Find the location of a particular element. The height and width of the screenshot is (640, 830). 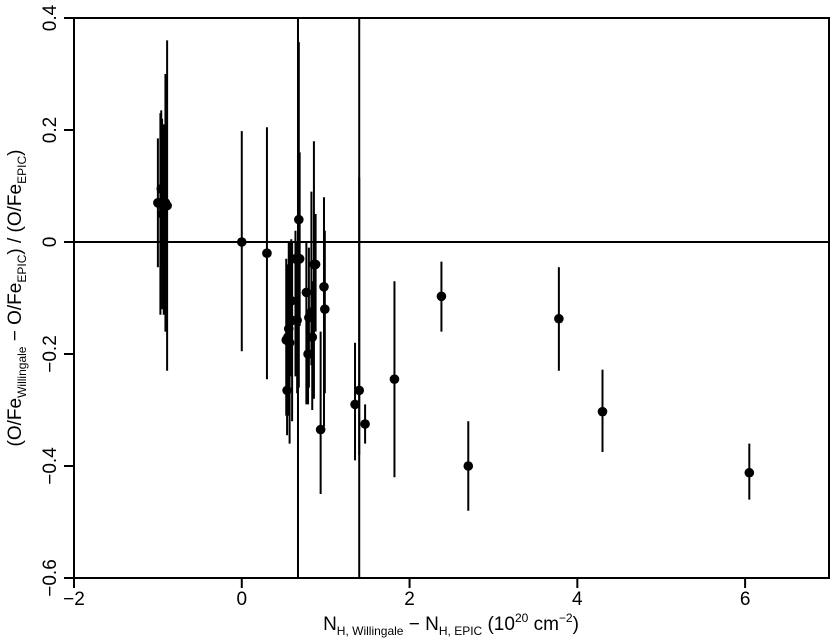

y-axis-label: (O/FeWillingale − O/FeEPIC) / (O/FeEPIC) is located at coordinates (17, 298).